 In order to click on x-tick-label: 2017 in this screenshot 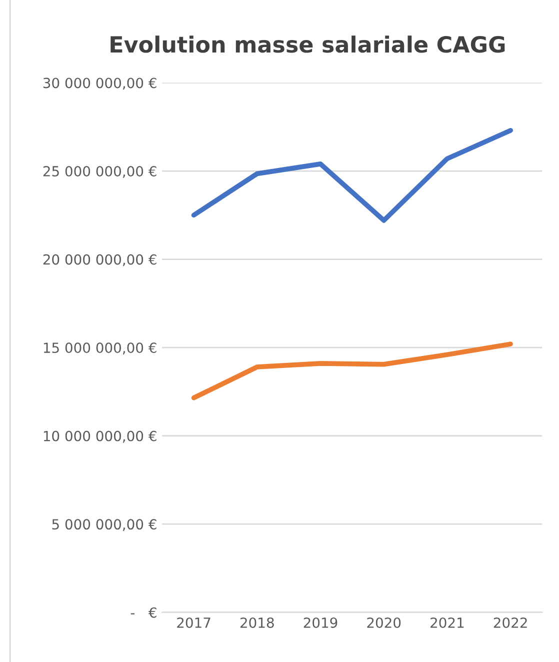, I will do `click(193, 622)`.